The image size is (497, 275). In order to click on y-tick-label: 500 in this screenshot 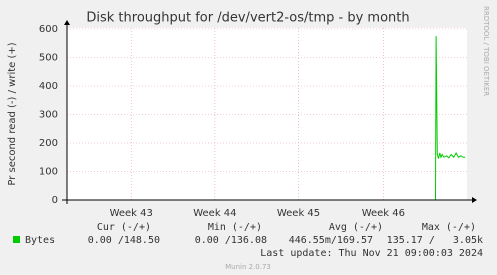, I will do `click(48, 58)`.